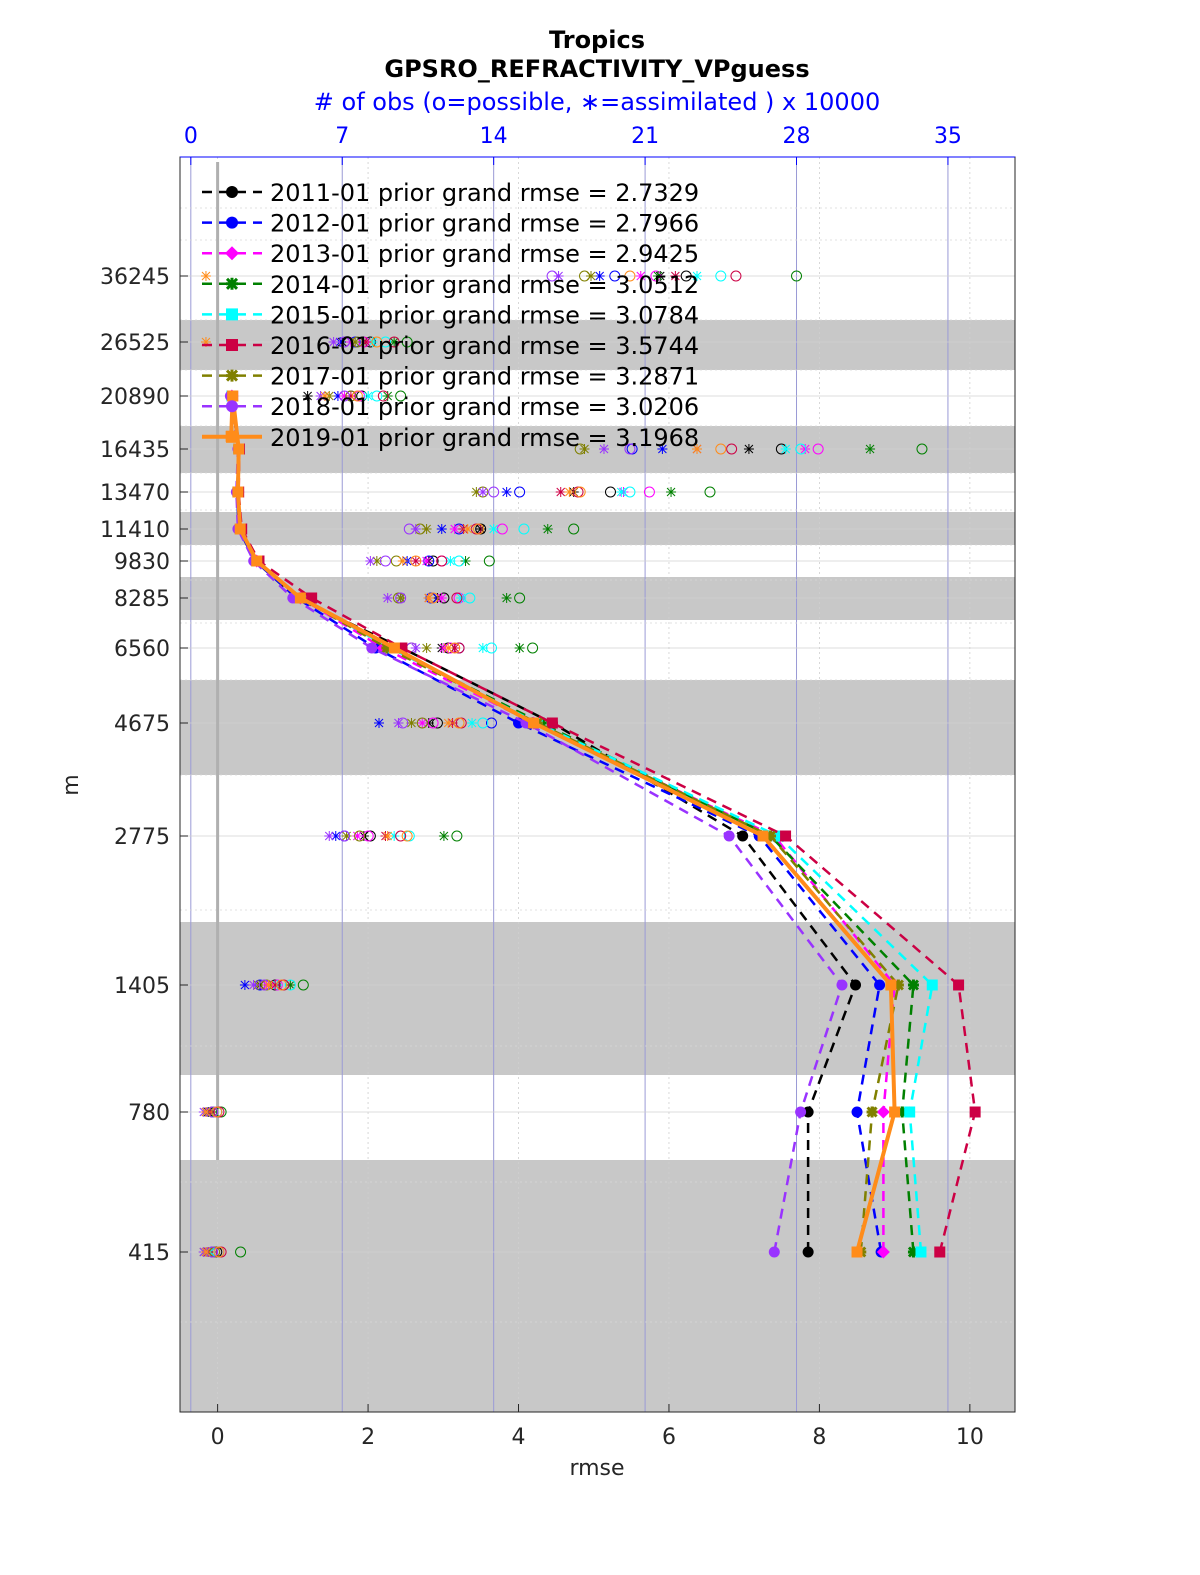 The width and height of the screenshot is (1200, 1575). I want to click on legend-entry: 2012-01 prior grand rmse = 2.7966, so click(484, 224).